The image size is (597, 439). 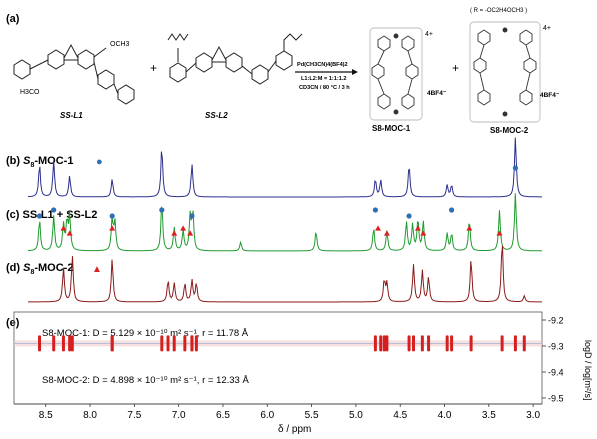 What do you see at coordinates (556, 347) in the screenshot?
I see `y2-tick-label: -9.3` at bounding box center [556, 347].